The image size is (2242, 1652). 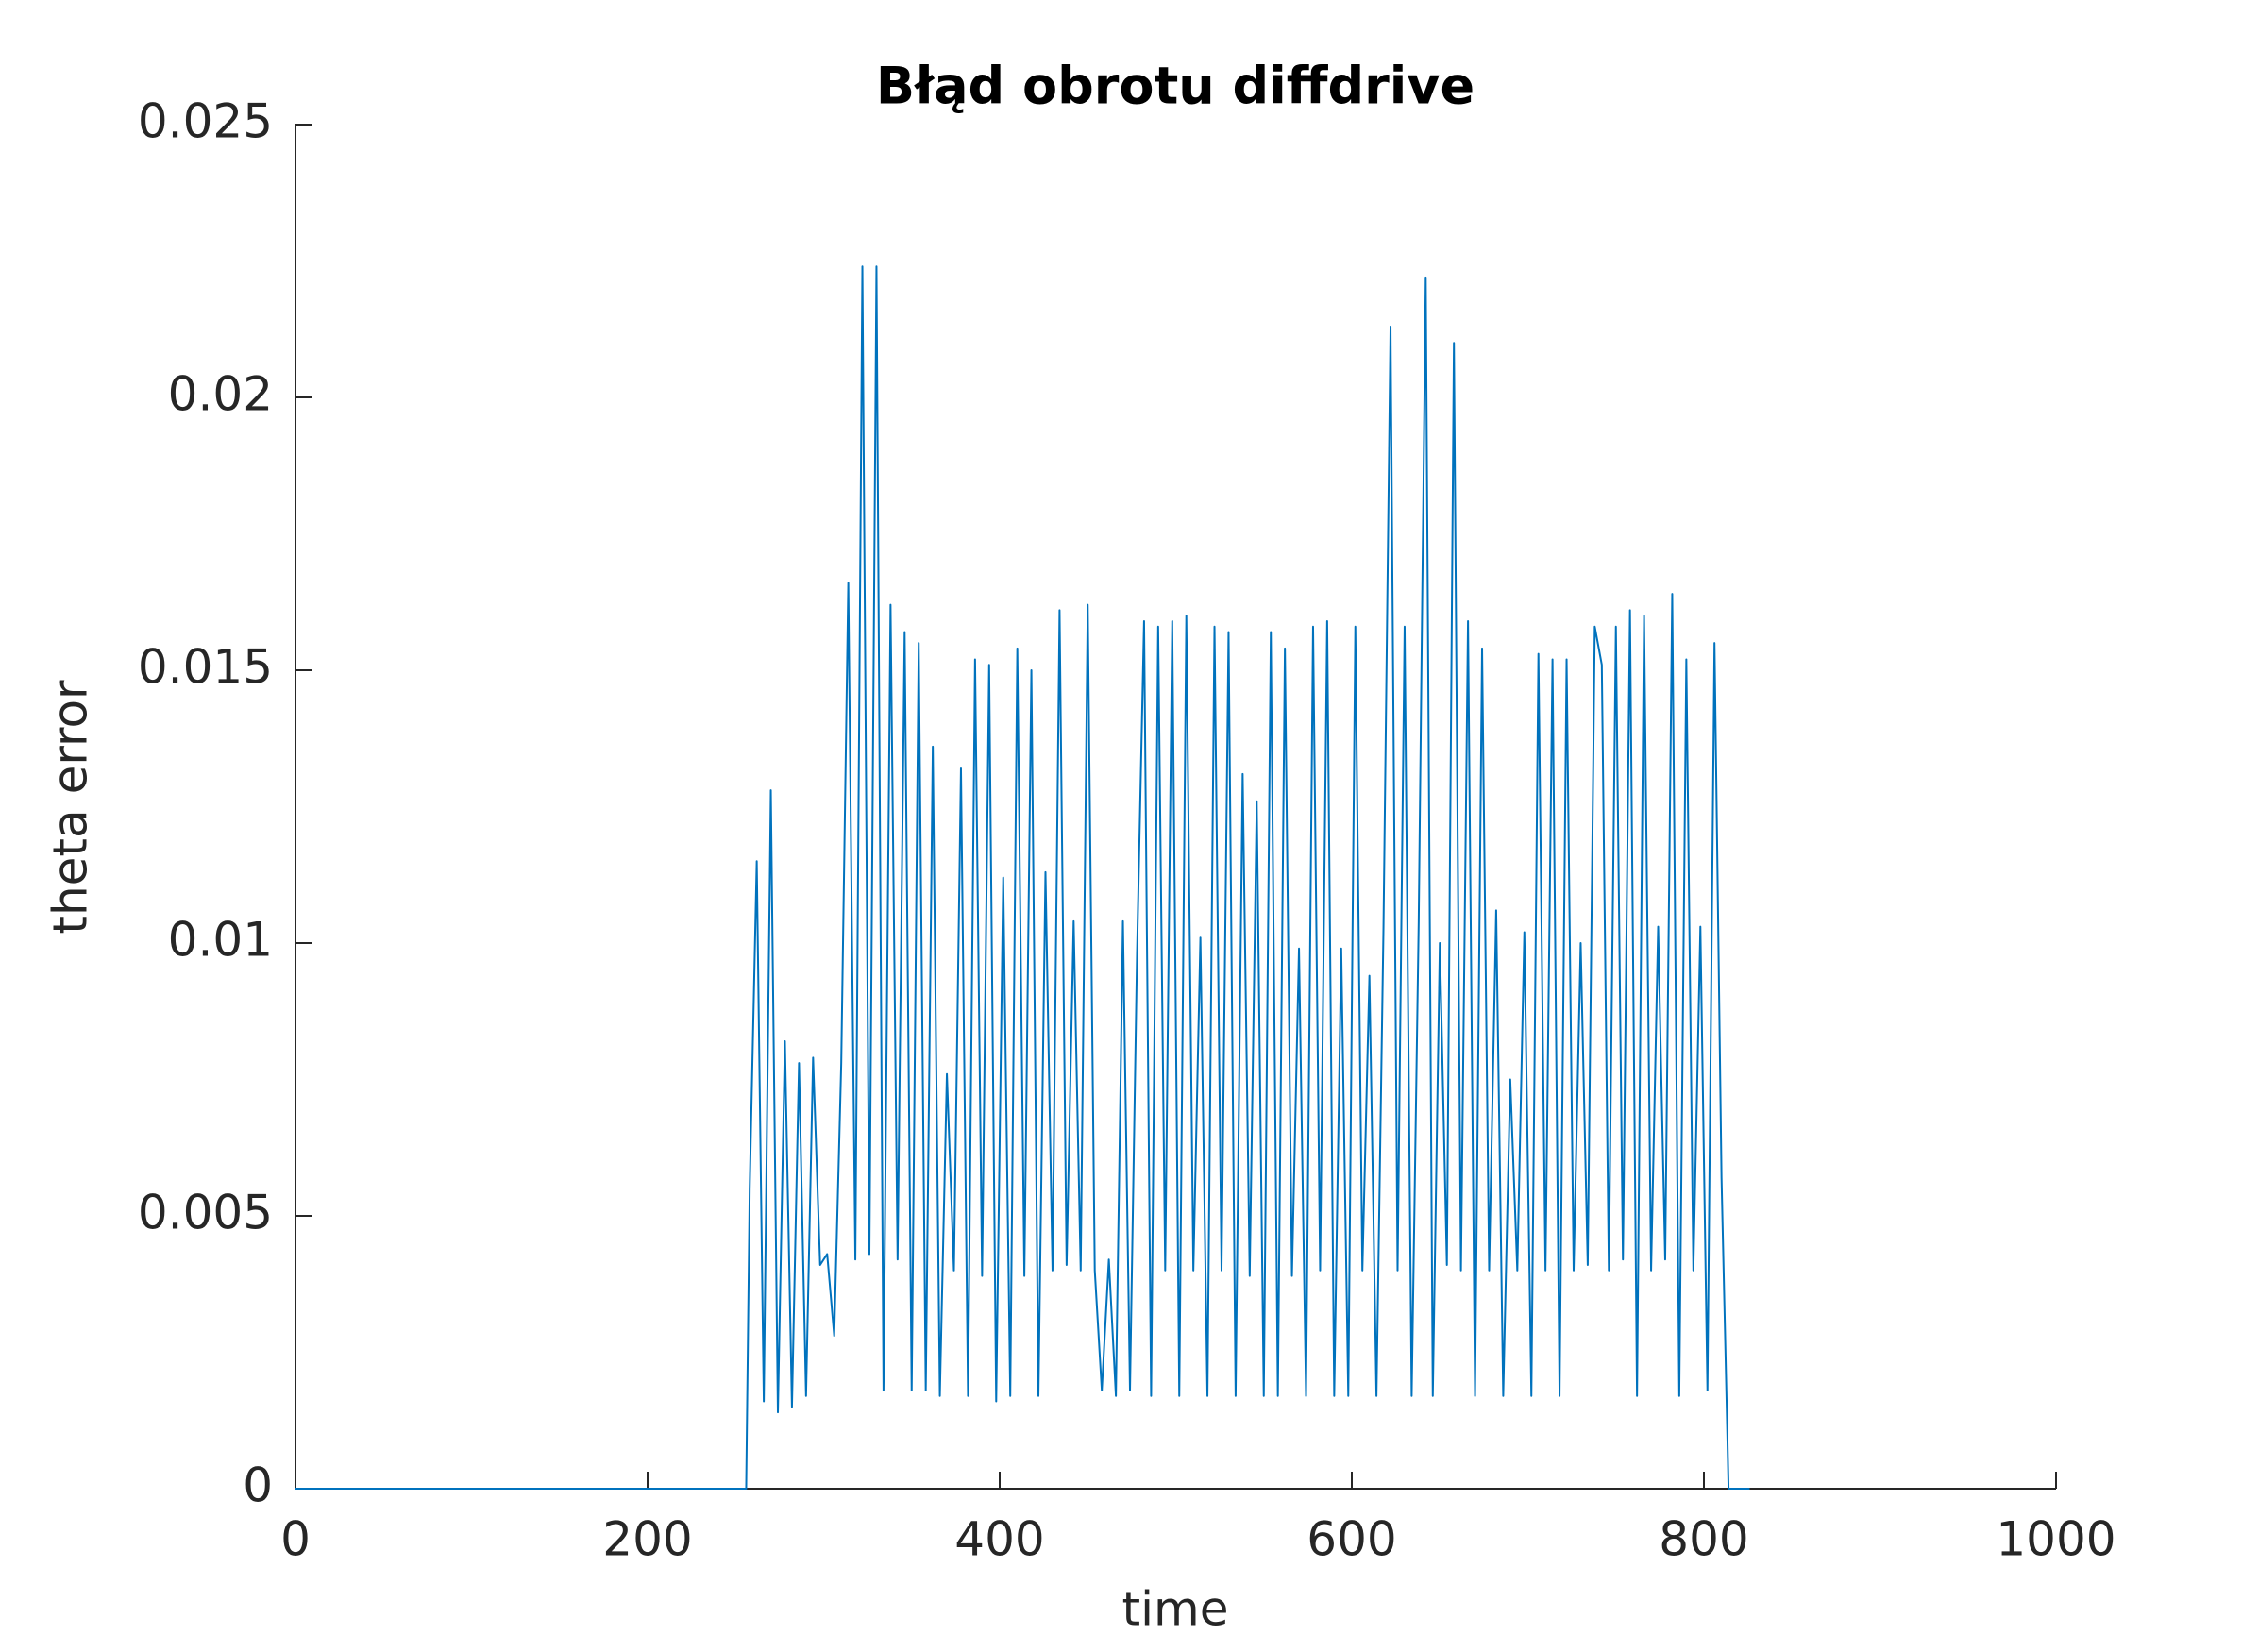 What do you see at coordinates (295, 1539) in the screenshot?
I see `x-tick-label: 0` at bounding box center [295, 1539].